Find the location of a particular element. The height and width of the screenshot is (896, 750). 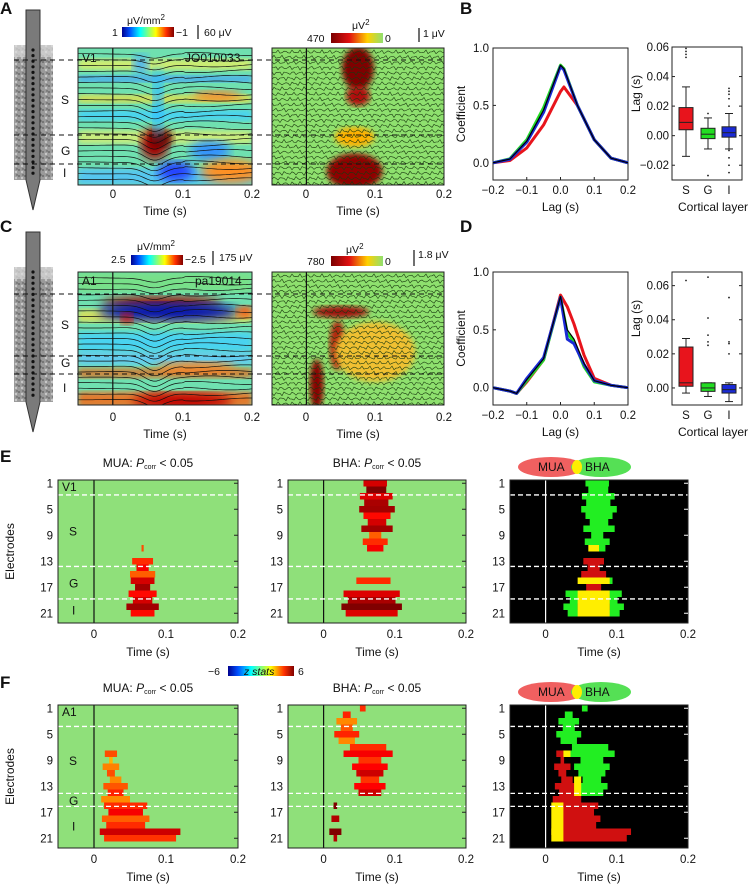

panel-label-d: D is located at coordinates (466, 226).